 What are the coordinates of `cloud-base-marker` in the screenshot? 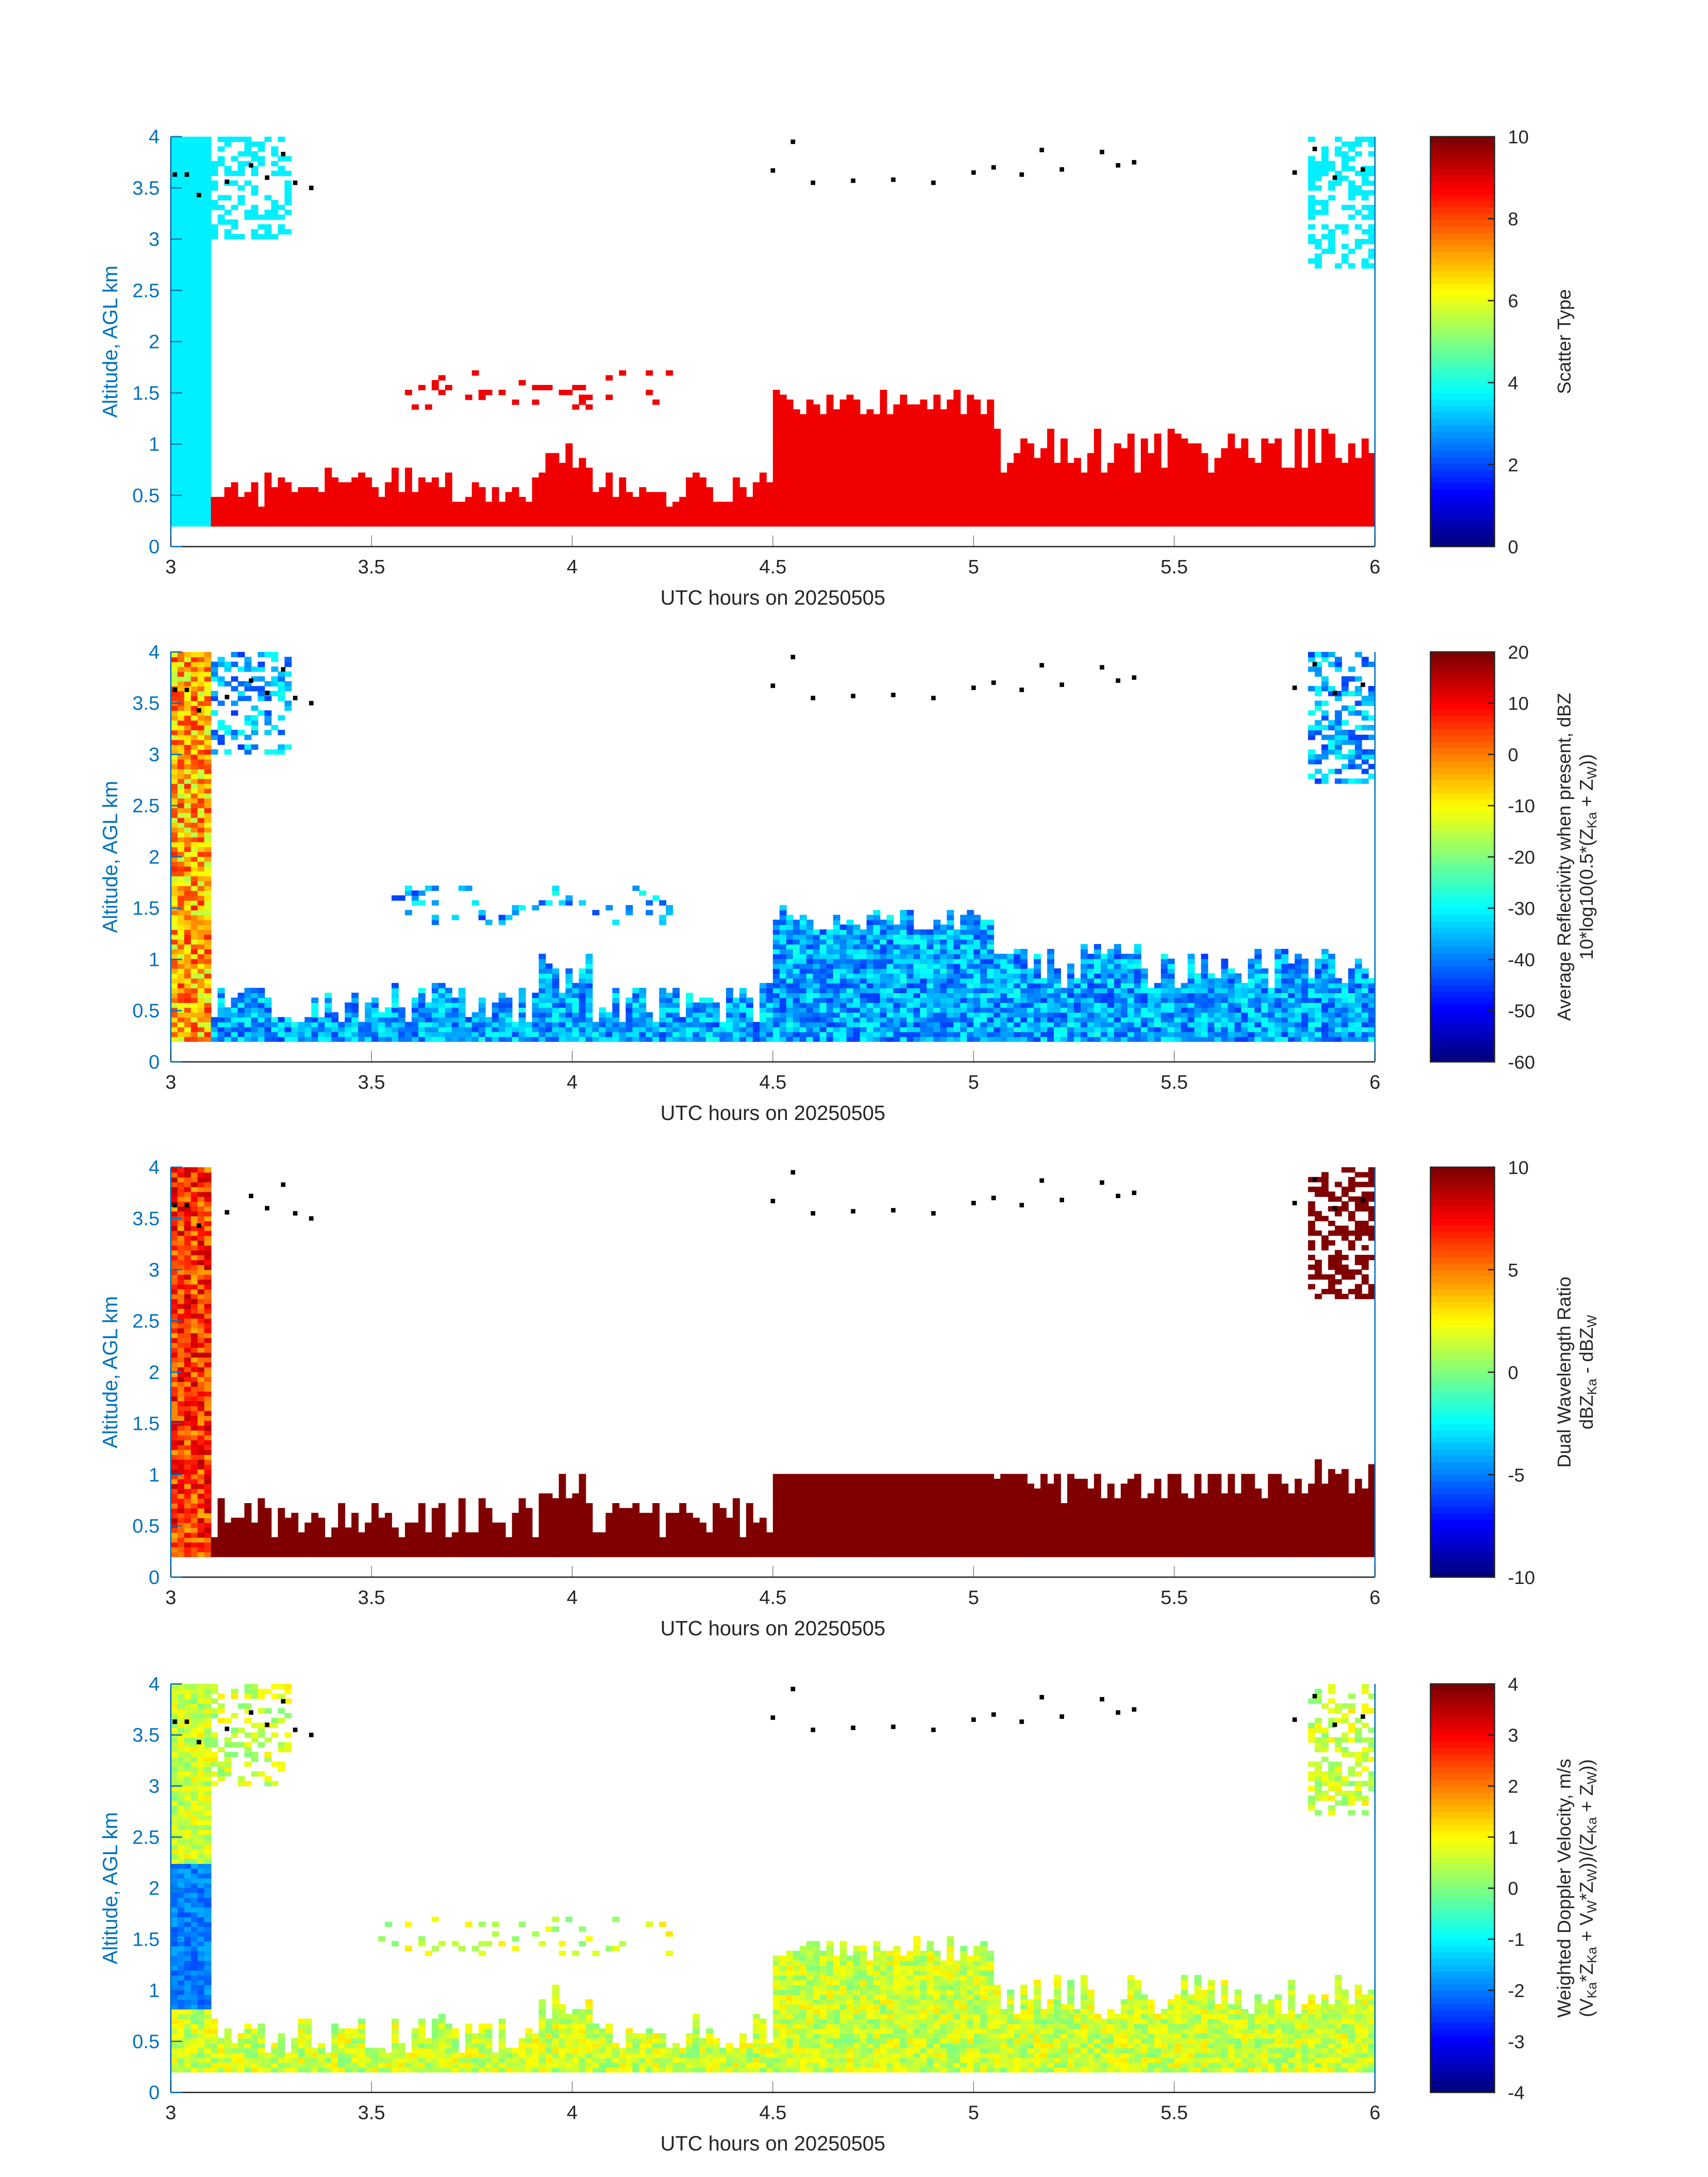 It's located at (933, 182).